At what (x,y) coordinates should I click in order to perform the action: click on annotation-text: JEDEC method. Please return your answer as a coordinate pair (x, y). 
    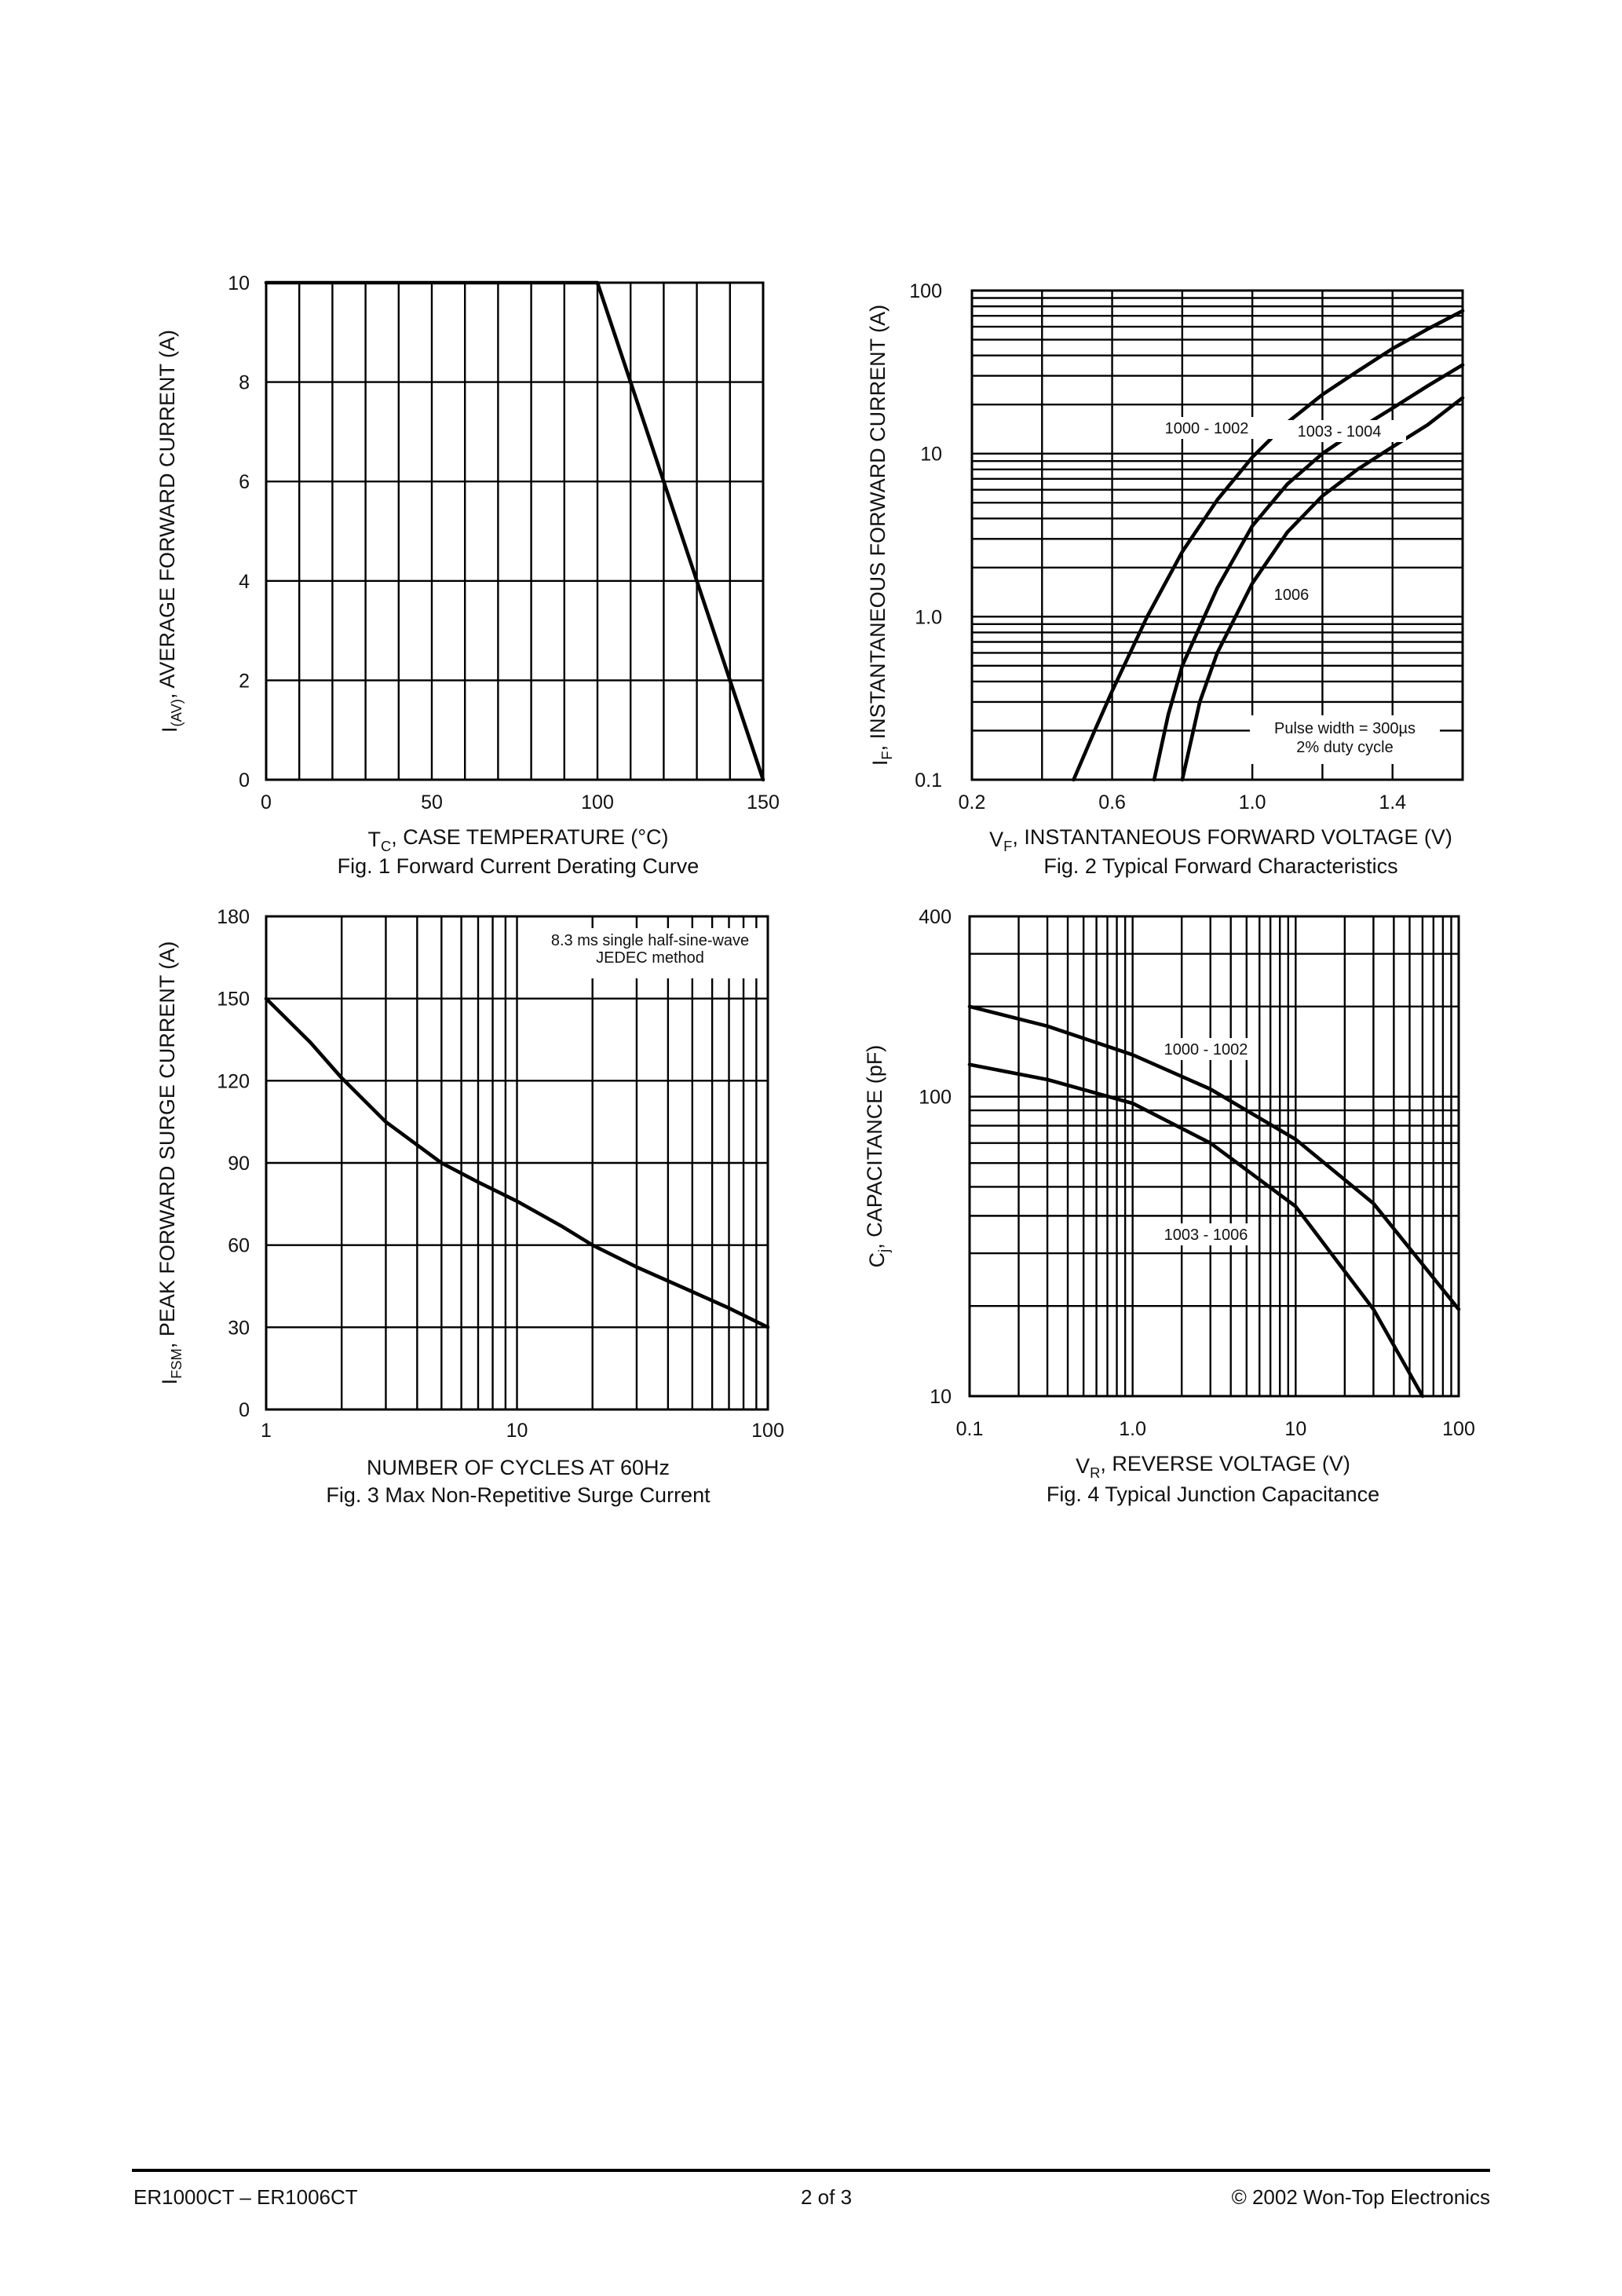
    Looking at the image, I should click on (650, 958).